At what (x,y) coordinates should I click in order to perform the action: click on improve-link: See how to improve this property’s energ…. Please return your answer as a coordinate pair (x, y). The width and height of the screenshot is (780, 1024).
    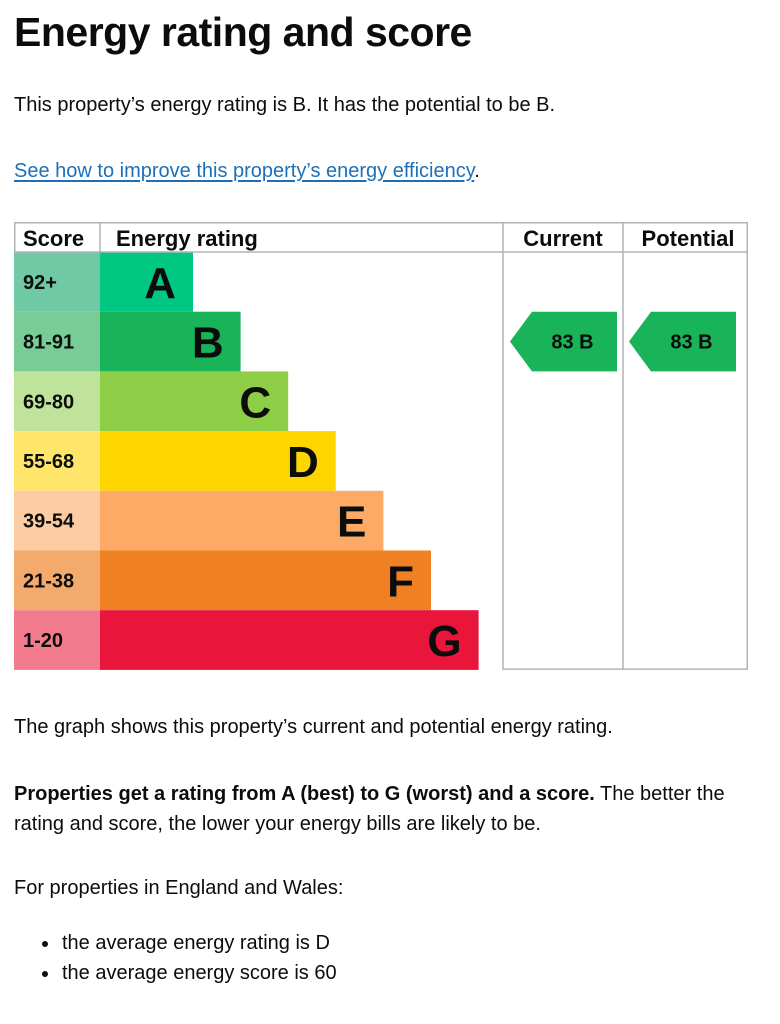
    Looking at the image, I should click on (244, 171).